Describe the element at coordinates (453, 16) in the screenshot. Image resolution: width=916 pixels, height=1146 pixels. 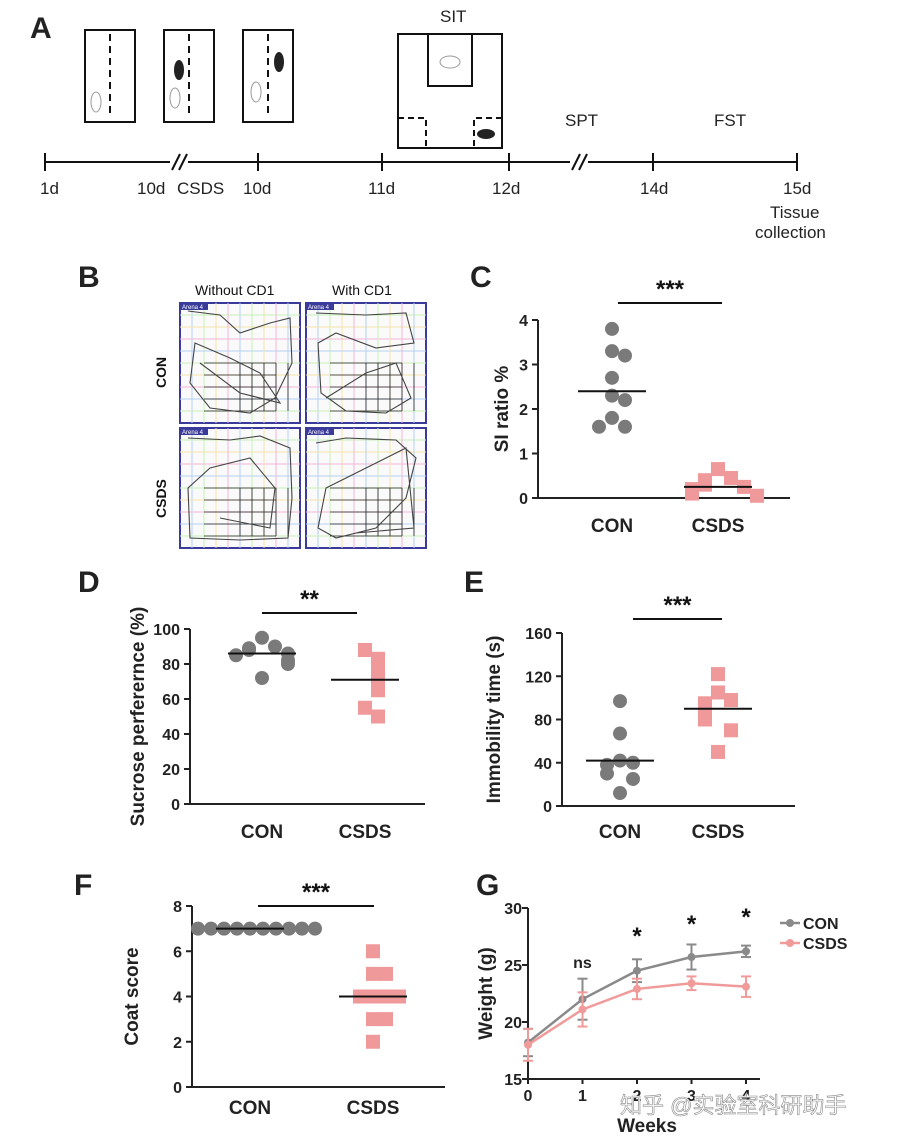
I see `sit-label: SIT` at that location.